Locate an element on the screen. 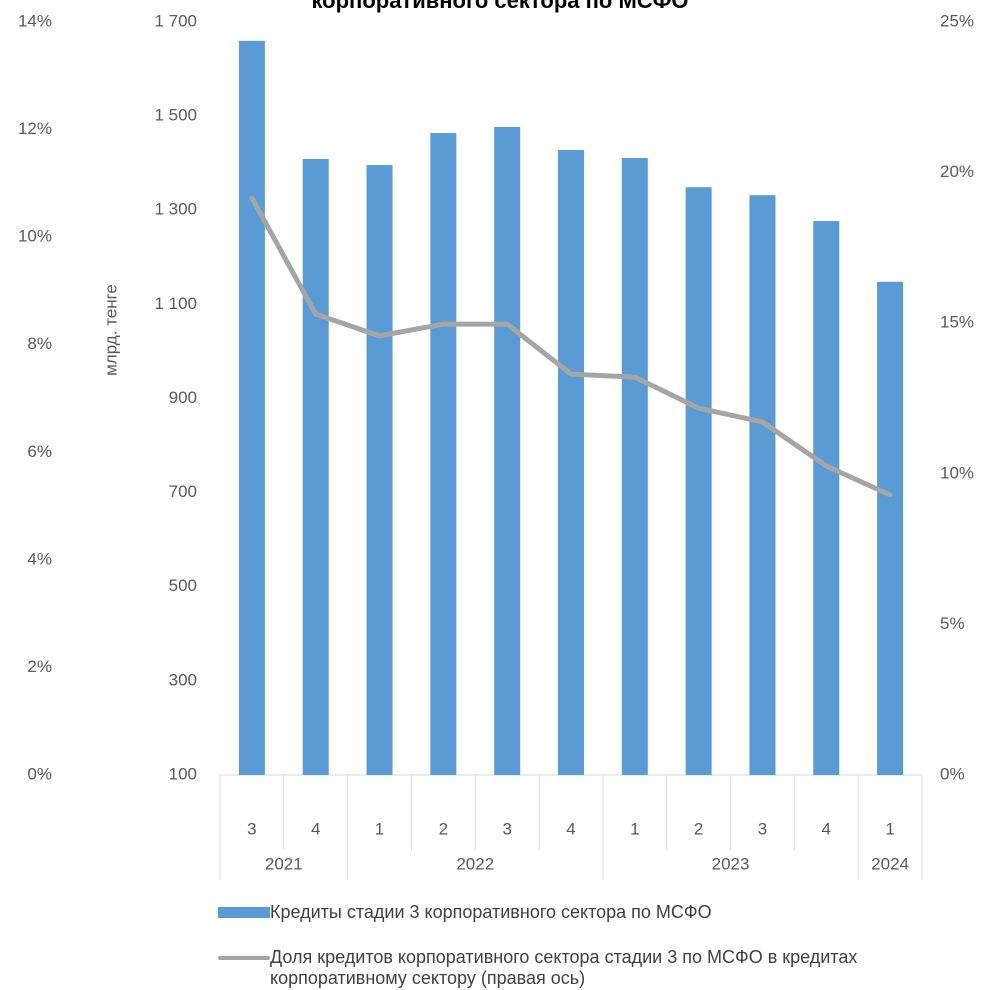  tick-label: 700 is located at coordinates (183, 491).